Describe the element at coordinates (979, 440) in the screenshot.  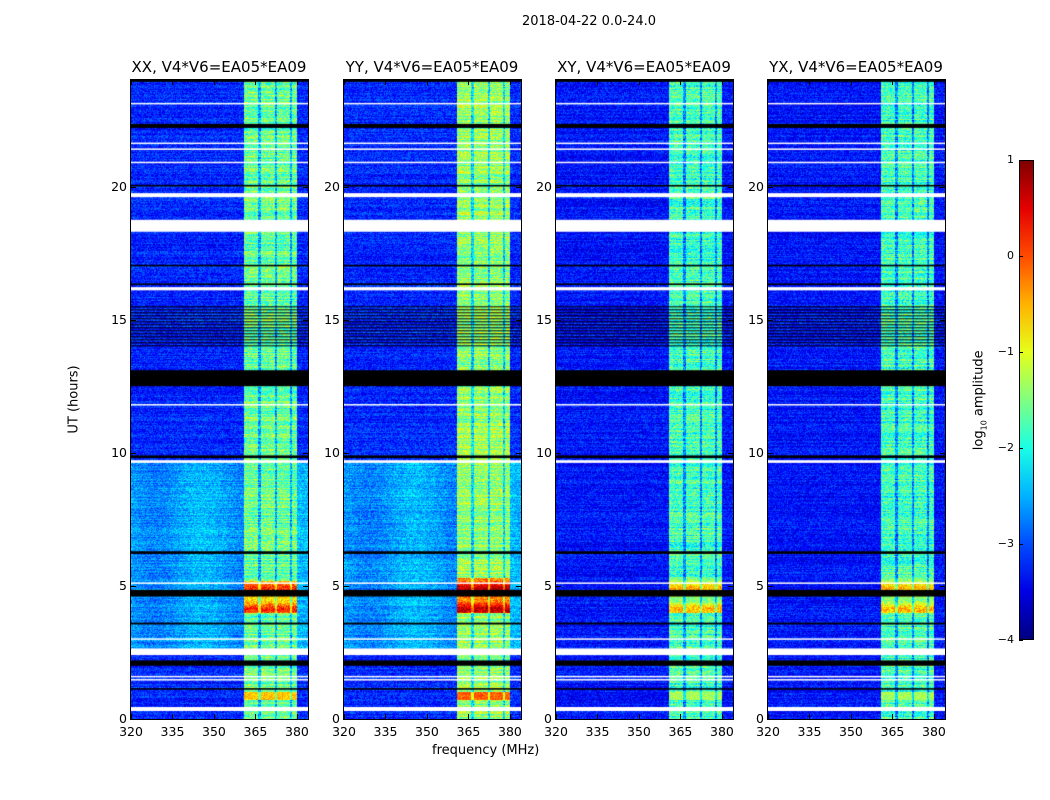
I see `colorbar-label-main: log` at that location.